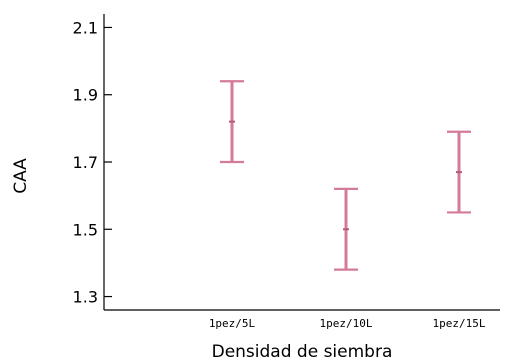  I want to click on y-tick-label: 1.3, so click(85, 297).